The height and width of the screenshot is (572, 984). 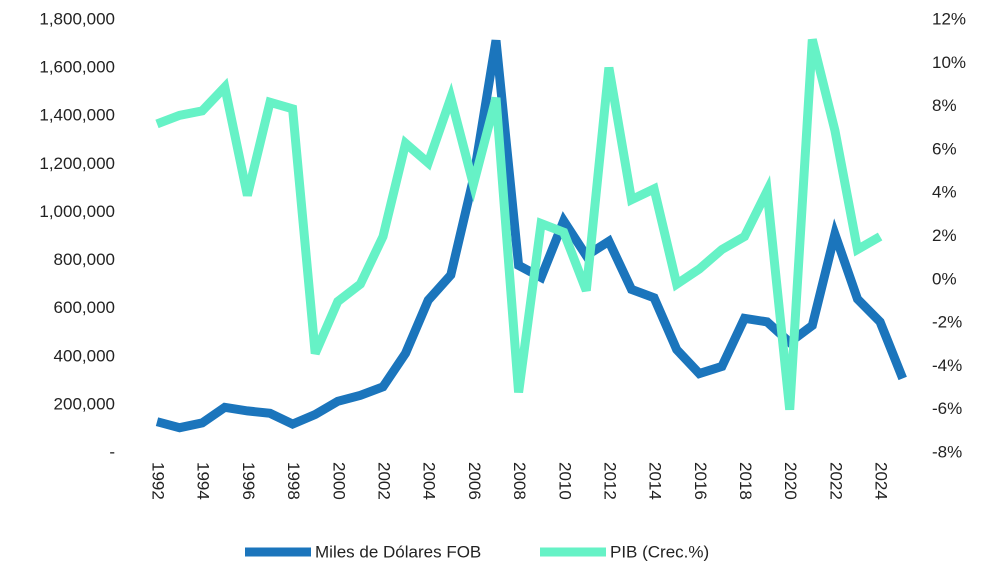 What do you see at coordinates (77, 67) in the screenshot?
I see `y-tick-label: 1,600,000` at bounding box center [77, 67].